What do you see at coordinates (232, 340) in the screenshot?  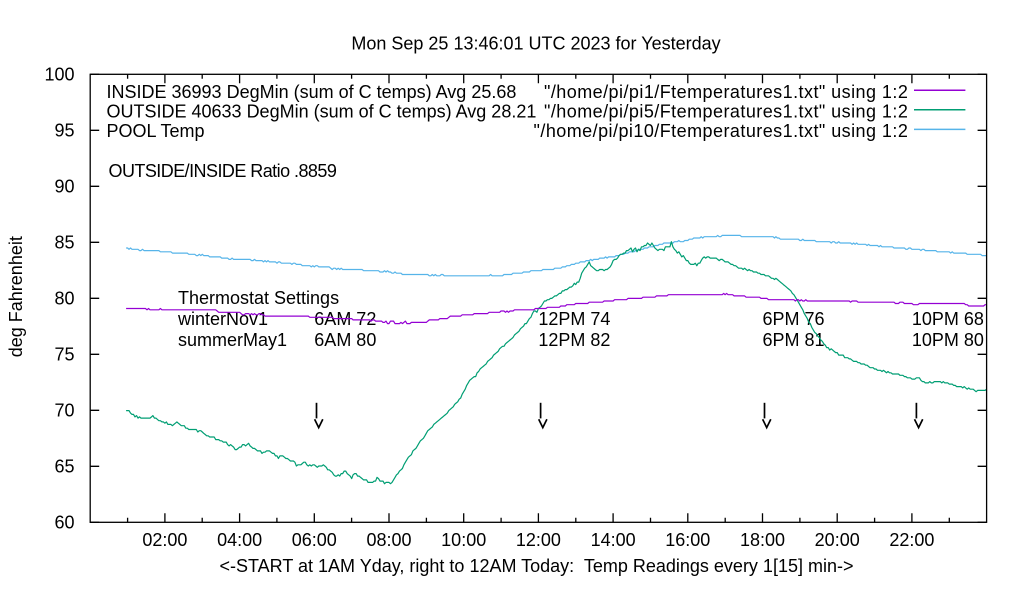 I see `svg-text: summerMay1` at bounding box center [232, 340].